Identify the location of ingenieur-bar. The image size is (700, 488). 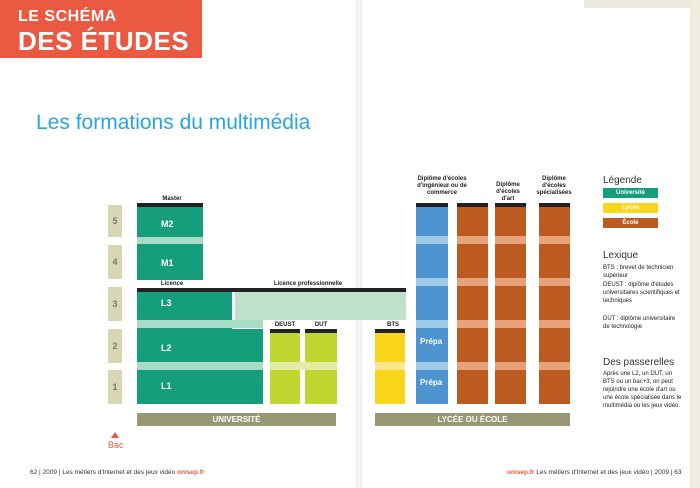
(432, 205).